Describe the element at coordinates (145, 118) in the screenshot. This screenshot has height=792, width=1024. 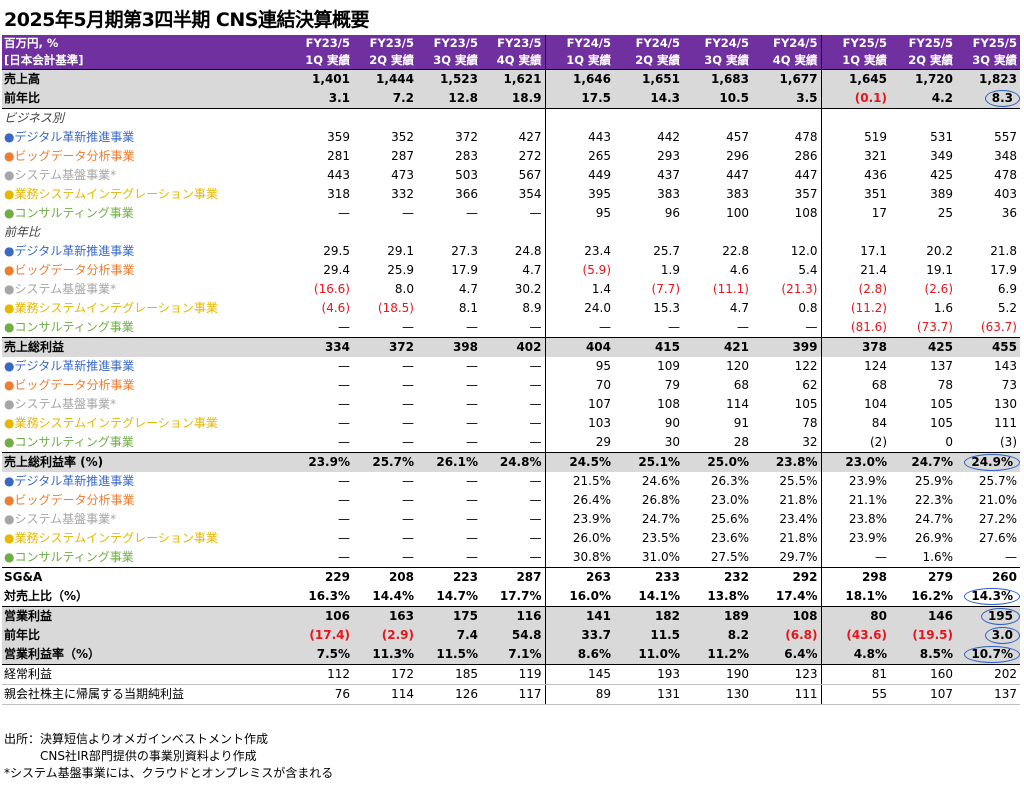
I see `row-label: ビジネス別` at that location.